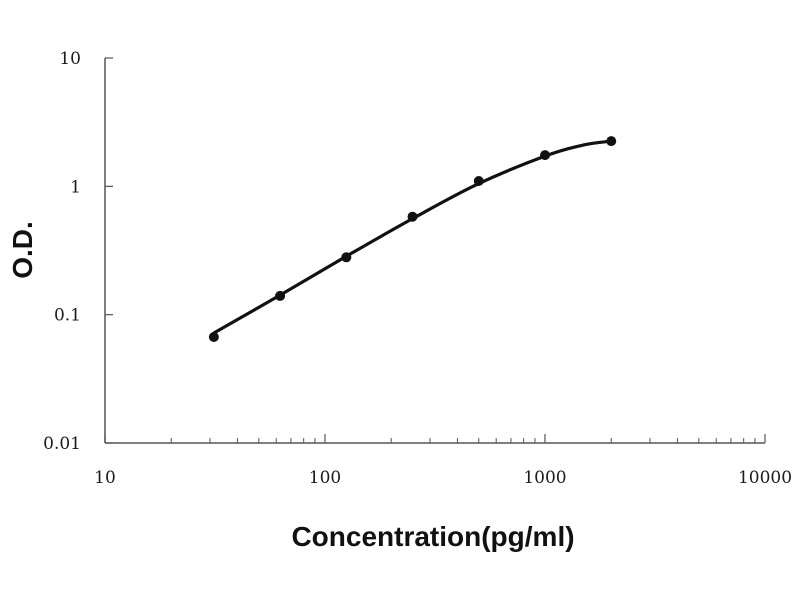 This screenshot has height=600, width=800. Describe the element at coordinates (75, 187) in the screenshot. I see `y-tick-label: 1` at that location.